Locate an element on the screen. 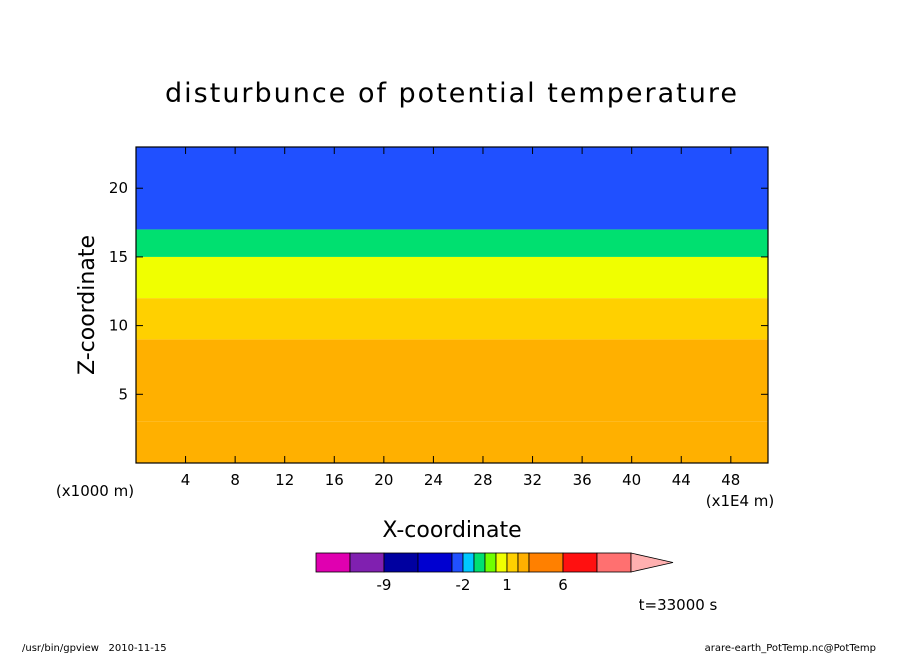  y-tick-label: 5 is located at coordinates (123, 394).